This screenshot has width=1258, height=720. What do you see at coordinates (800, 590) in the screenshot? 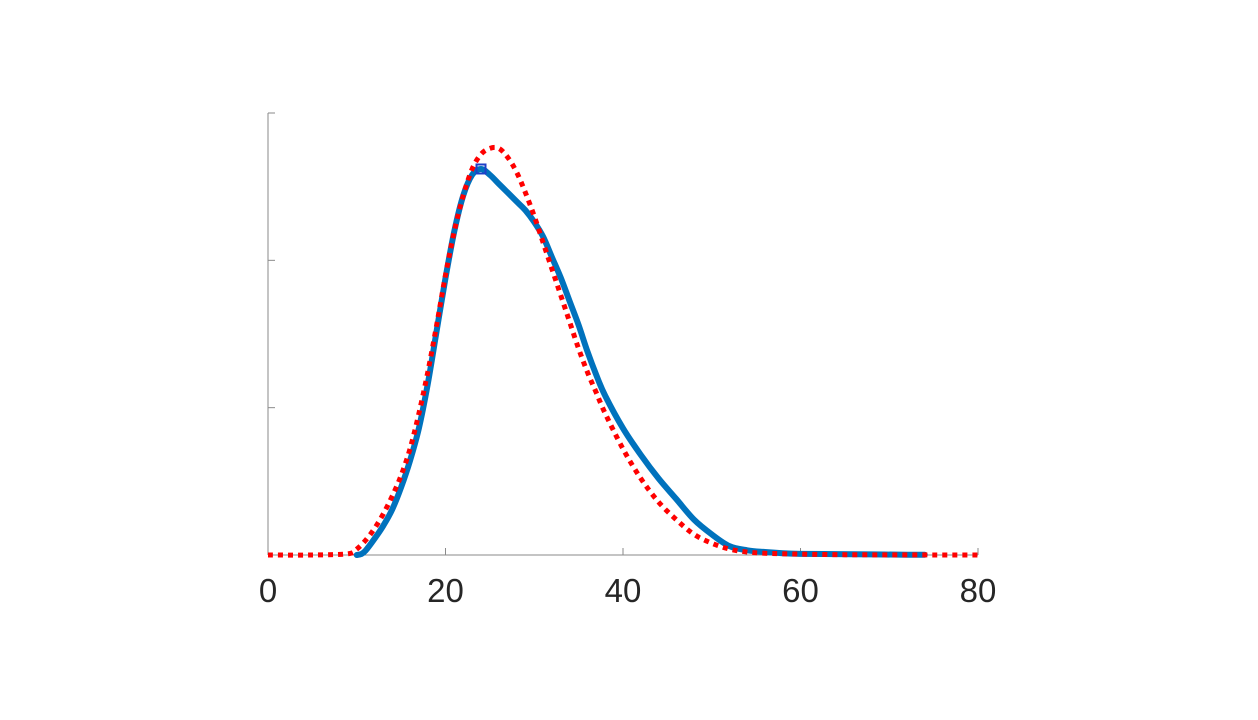
I see `x-tick-label: 60` at bounding box center [800, 590].